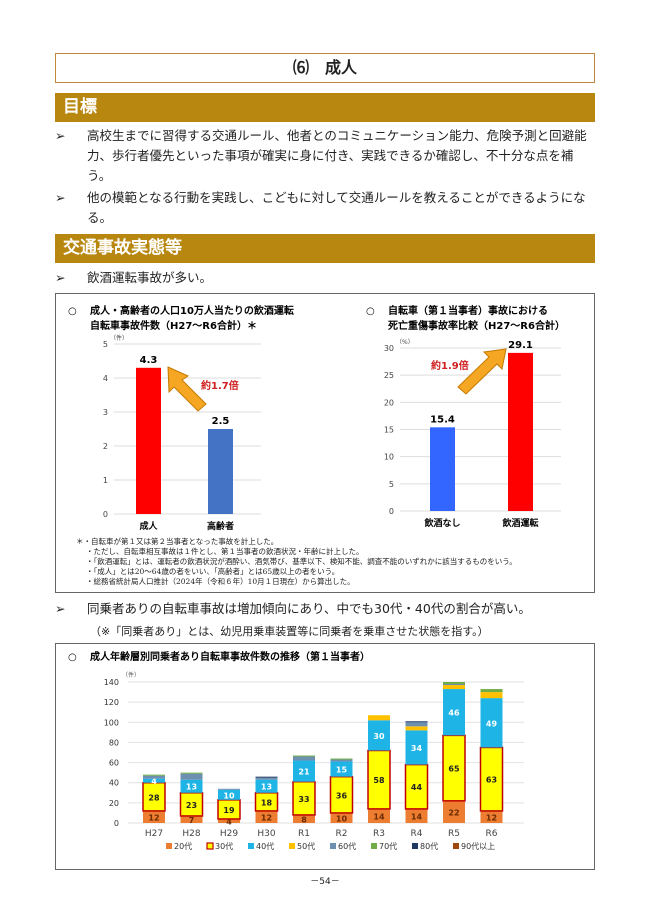 The height and width of the screenshot is (919, 650). What do you see at coordinates (131, 675) in the screenshot?
I see `y-axis-unit: （件）` at bounding box center [131, 675].